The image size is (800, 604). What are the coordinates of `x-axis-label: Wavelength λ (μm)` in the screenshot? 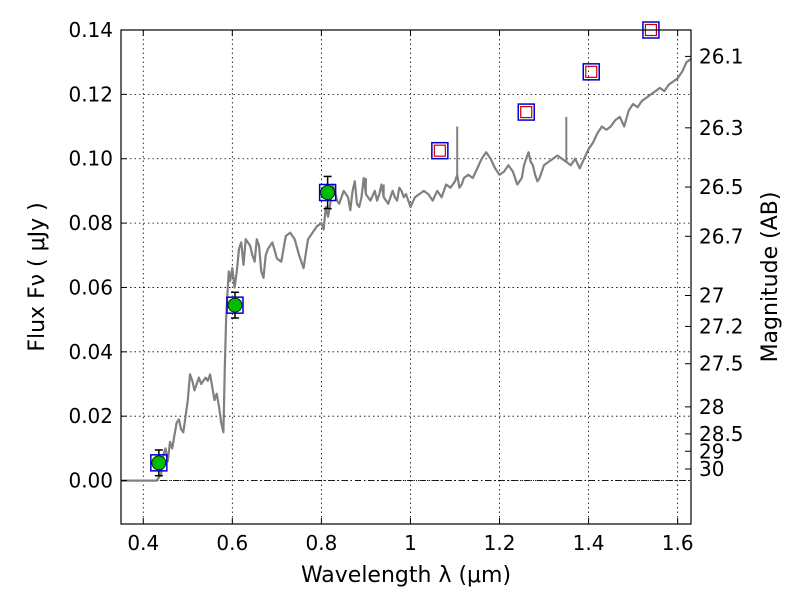 It's located at (406, 575).